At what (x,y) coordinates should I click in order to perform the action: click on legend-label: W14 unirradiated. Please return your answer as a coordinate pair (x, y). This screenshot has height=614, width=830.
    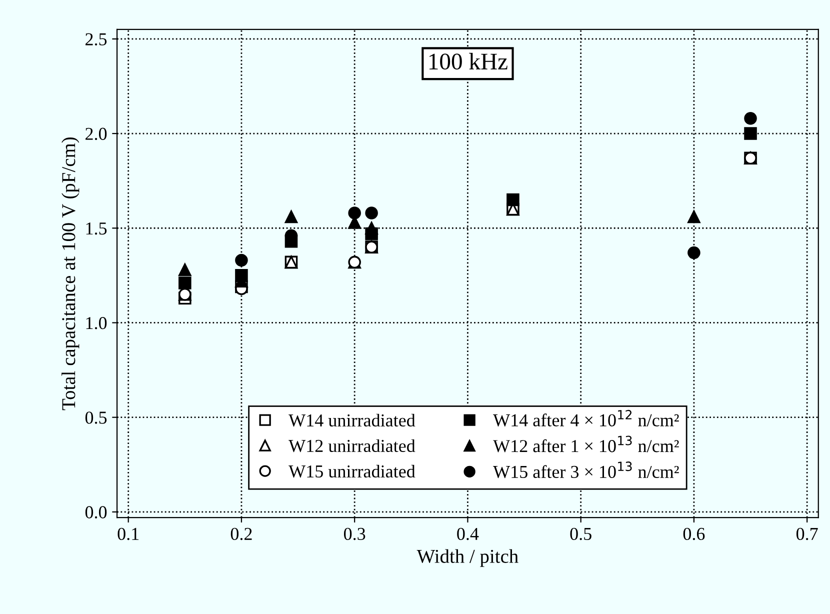
    Looking at the image, I should click on (352, 420).